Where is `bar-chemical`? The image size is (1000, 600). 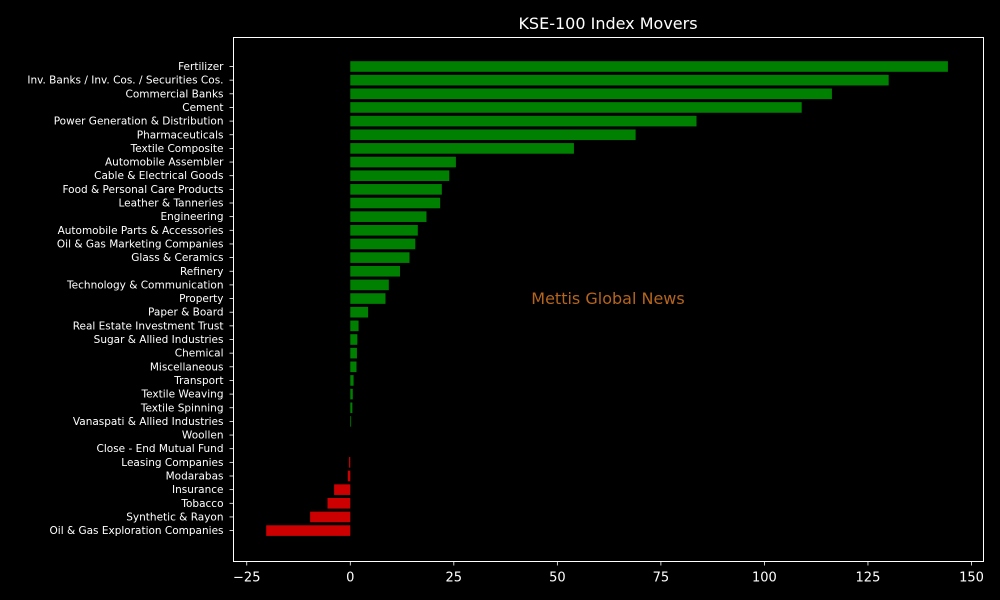
bar-chemical is located at coordinates (353, 353).